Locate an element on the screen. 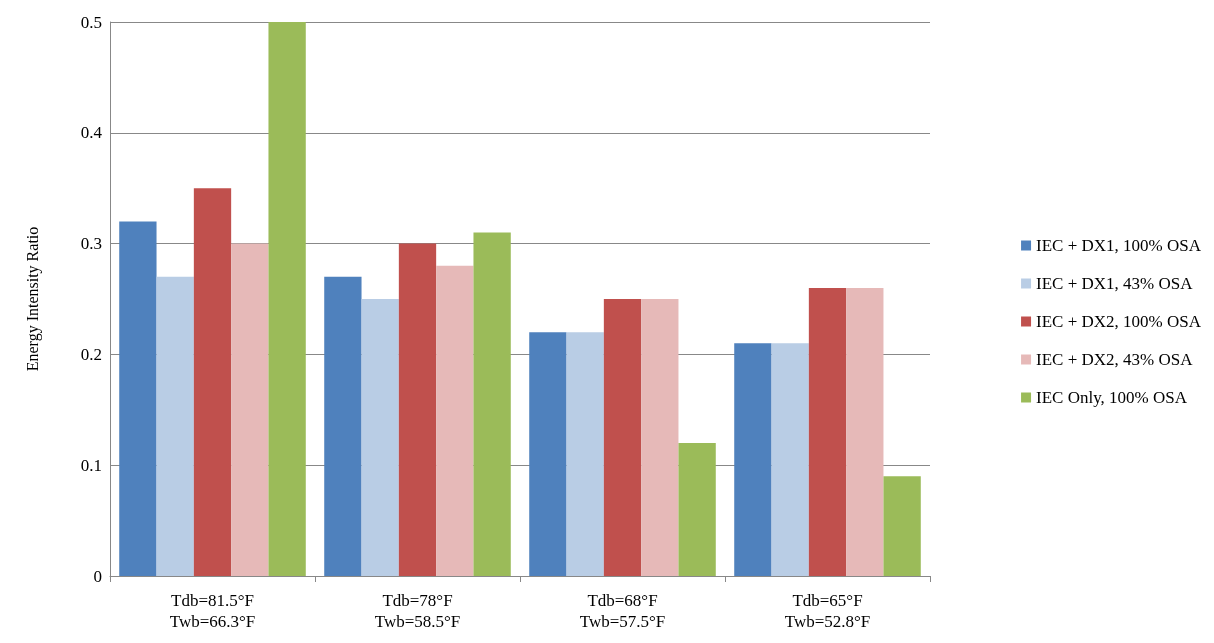  x-tick-label: Tdb=65°F Twb=52.8°F is located at coordinates (827, 611).